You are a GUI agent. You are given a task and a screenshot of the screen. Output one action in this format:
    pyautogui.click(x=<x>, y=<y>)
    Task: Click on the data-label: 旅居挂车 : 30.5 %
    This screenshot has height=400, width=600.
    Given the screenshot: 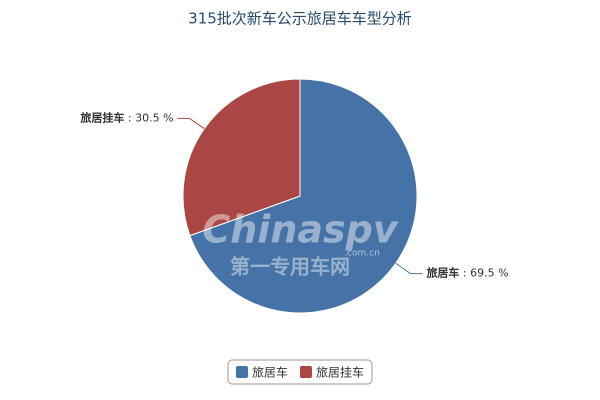 What is the action you would take?
    pyautogui.click(x=126, y=117)
    